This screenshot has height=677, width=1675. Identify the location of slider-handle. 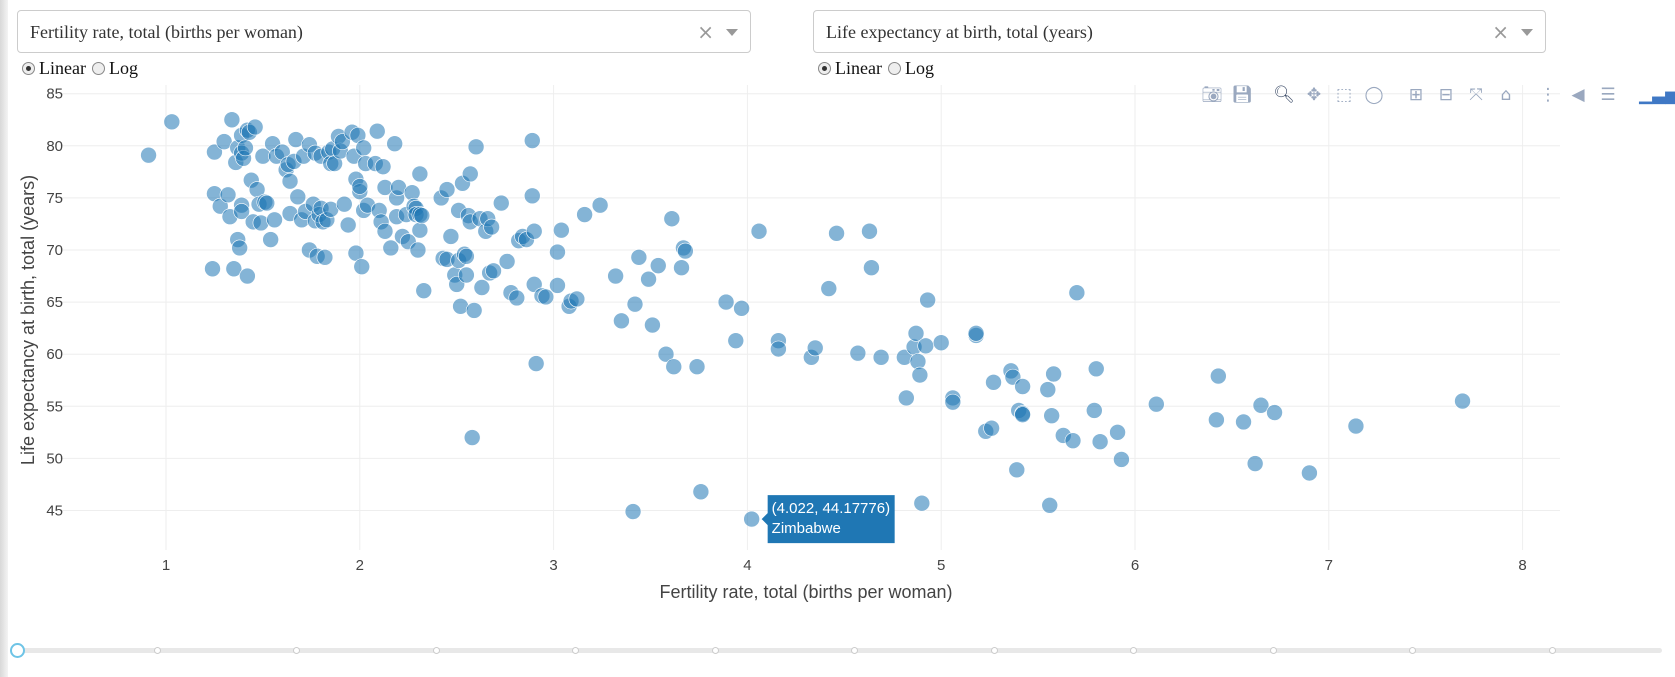
(17, 650).